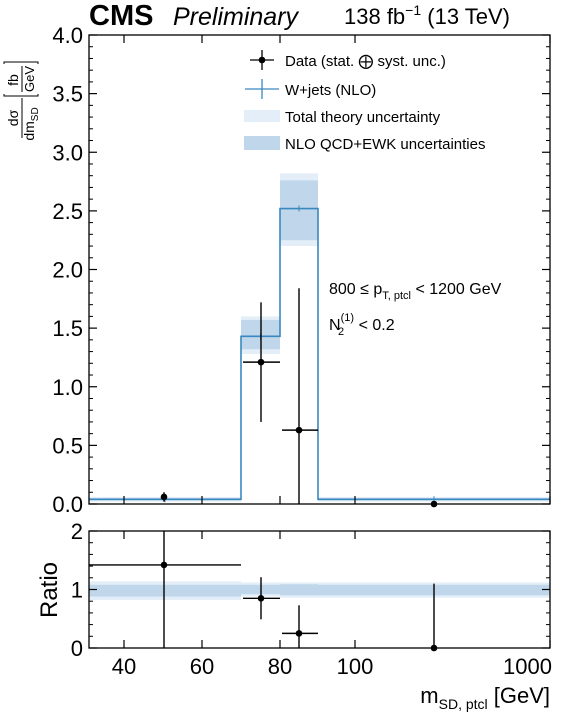 This screenshot has height=713, width=580. I want to click on ylabel-denominator: dm, so click(29, 130).